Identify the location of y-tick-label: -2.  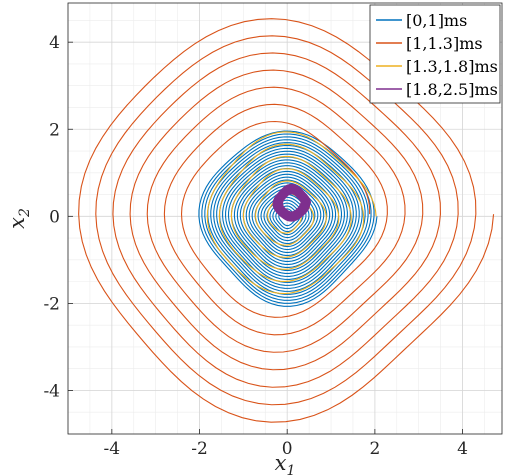
(51, 304).